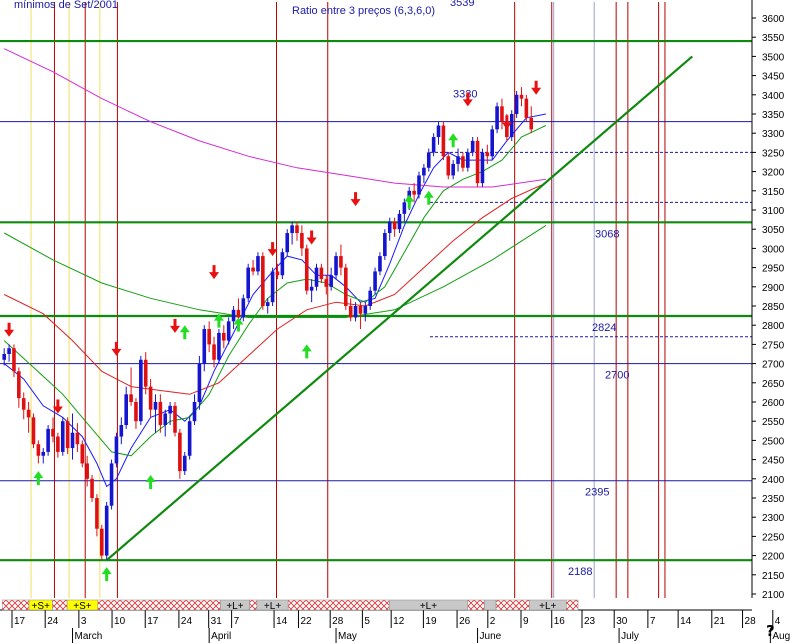  What do you see at coordinates (560, 621) in the screenshot?
I see `x-tick-label: 16` at bounding box center [560, 621].